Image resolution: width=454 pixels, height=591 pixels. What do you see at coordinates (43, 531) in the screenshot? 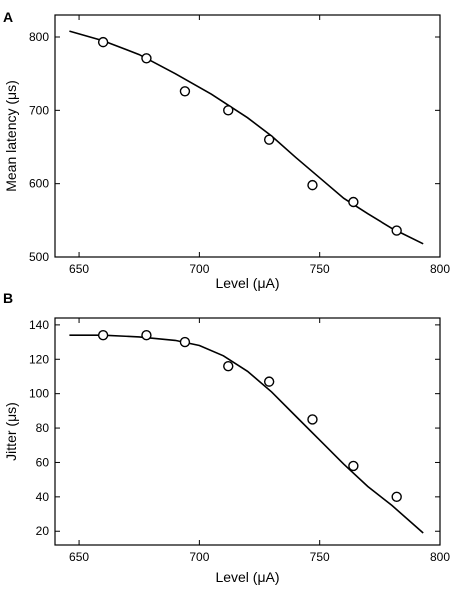
I see `y-tick-label: 20` at bounding box center [43, 531].